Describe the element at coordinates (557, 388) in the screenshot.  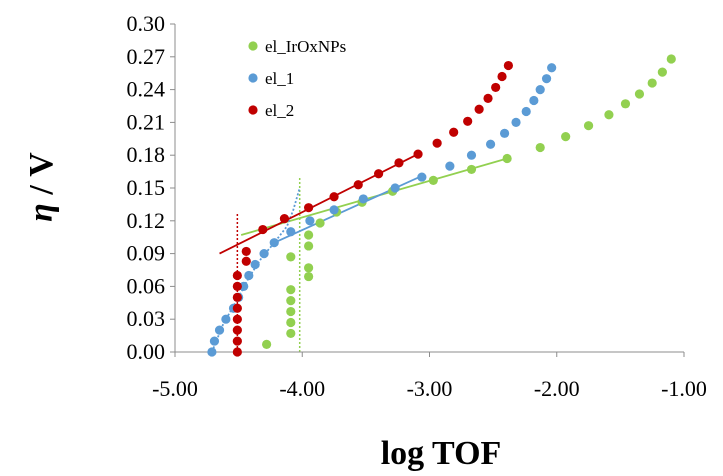
I see `x-tick-label: -2.00` at that location.